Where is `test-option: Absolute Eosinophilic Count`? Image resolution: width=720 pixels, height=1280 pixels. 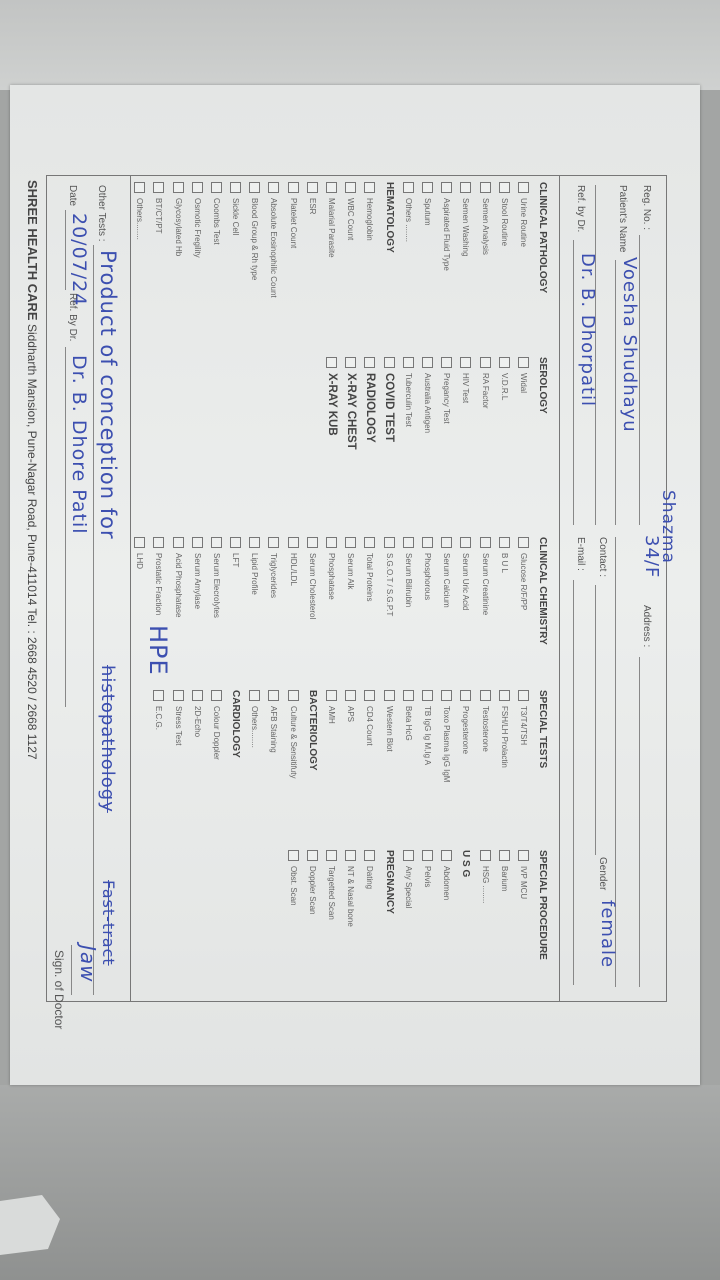
test-option: Absolute Eosinophilic Count is located at coordinates (273, 240).